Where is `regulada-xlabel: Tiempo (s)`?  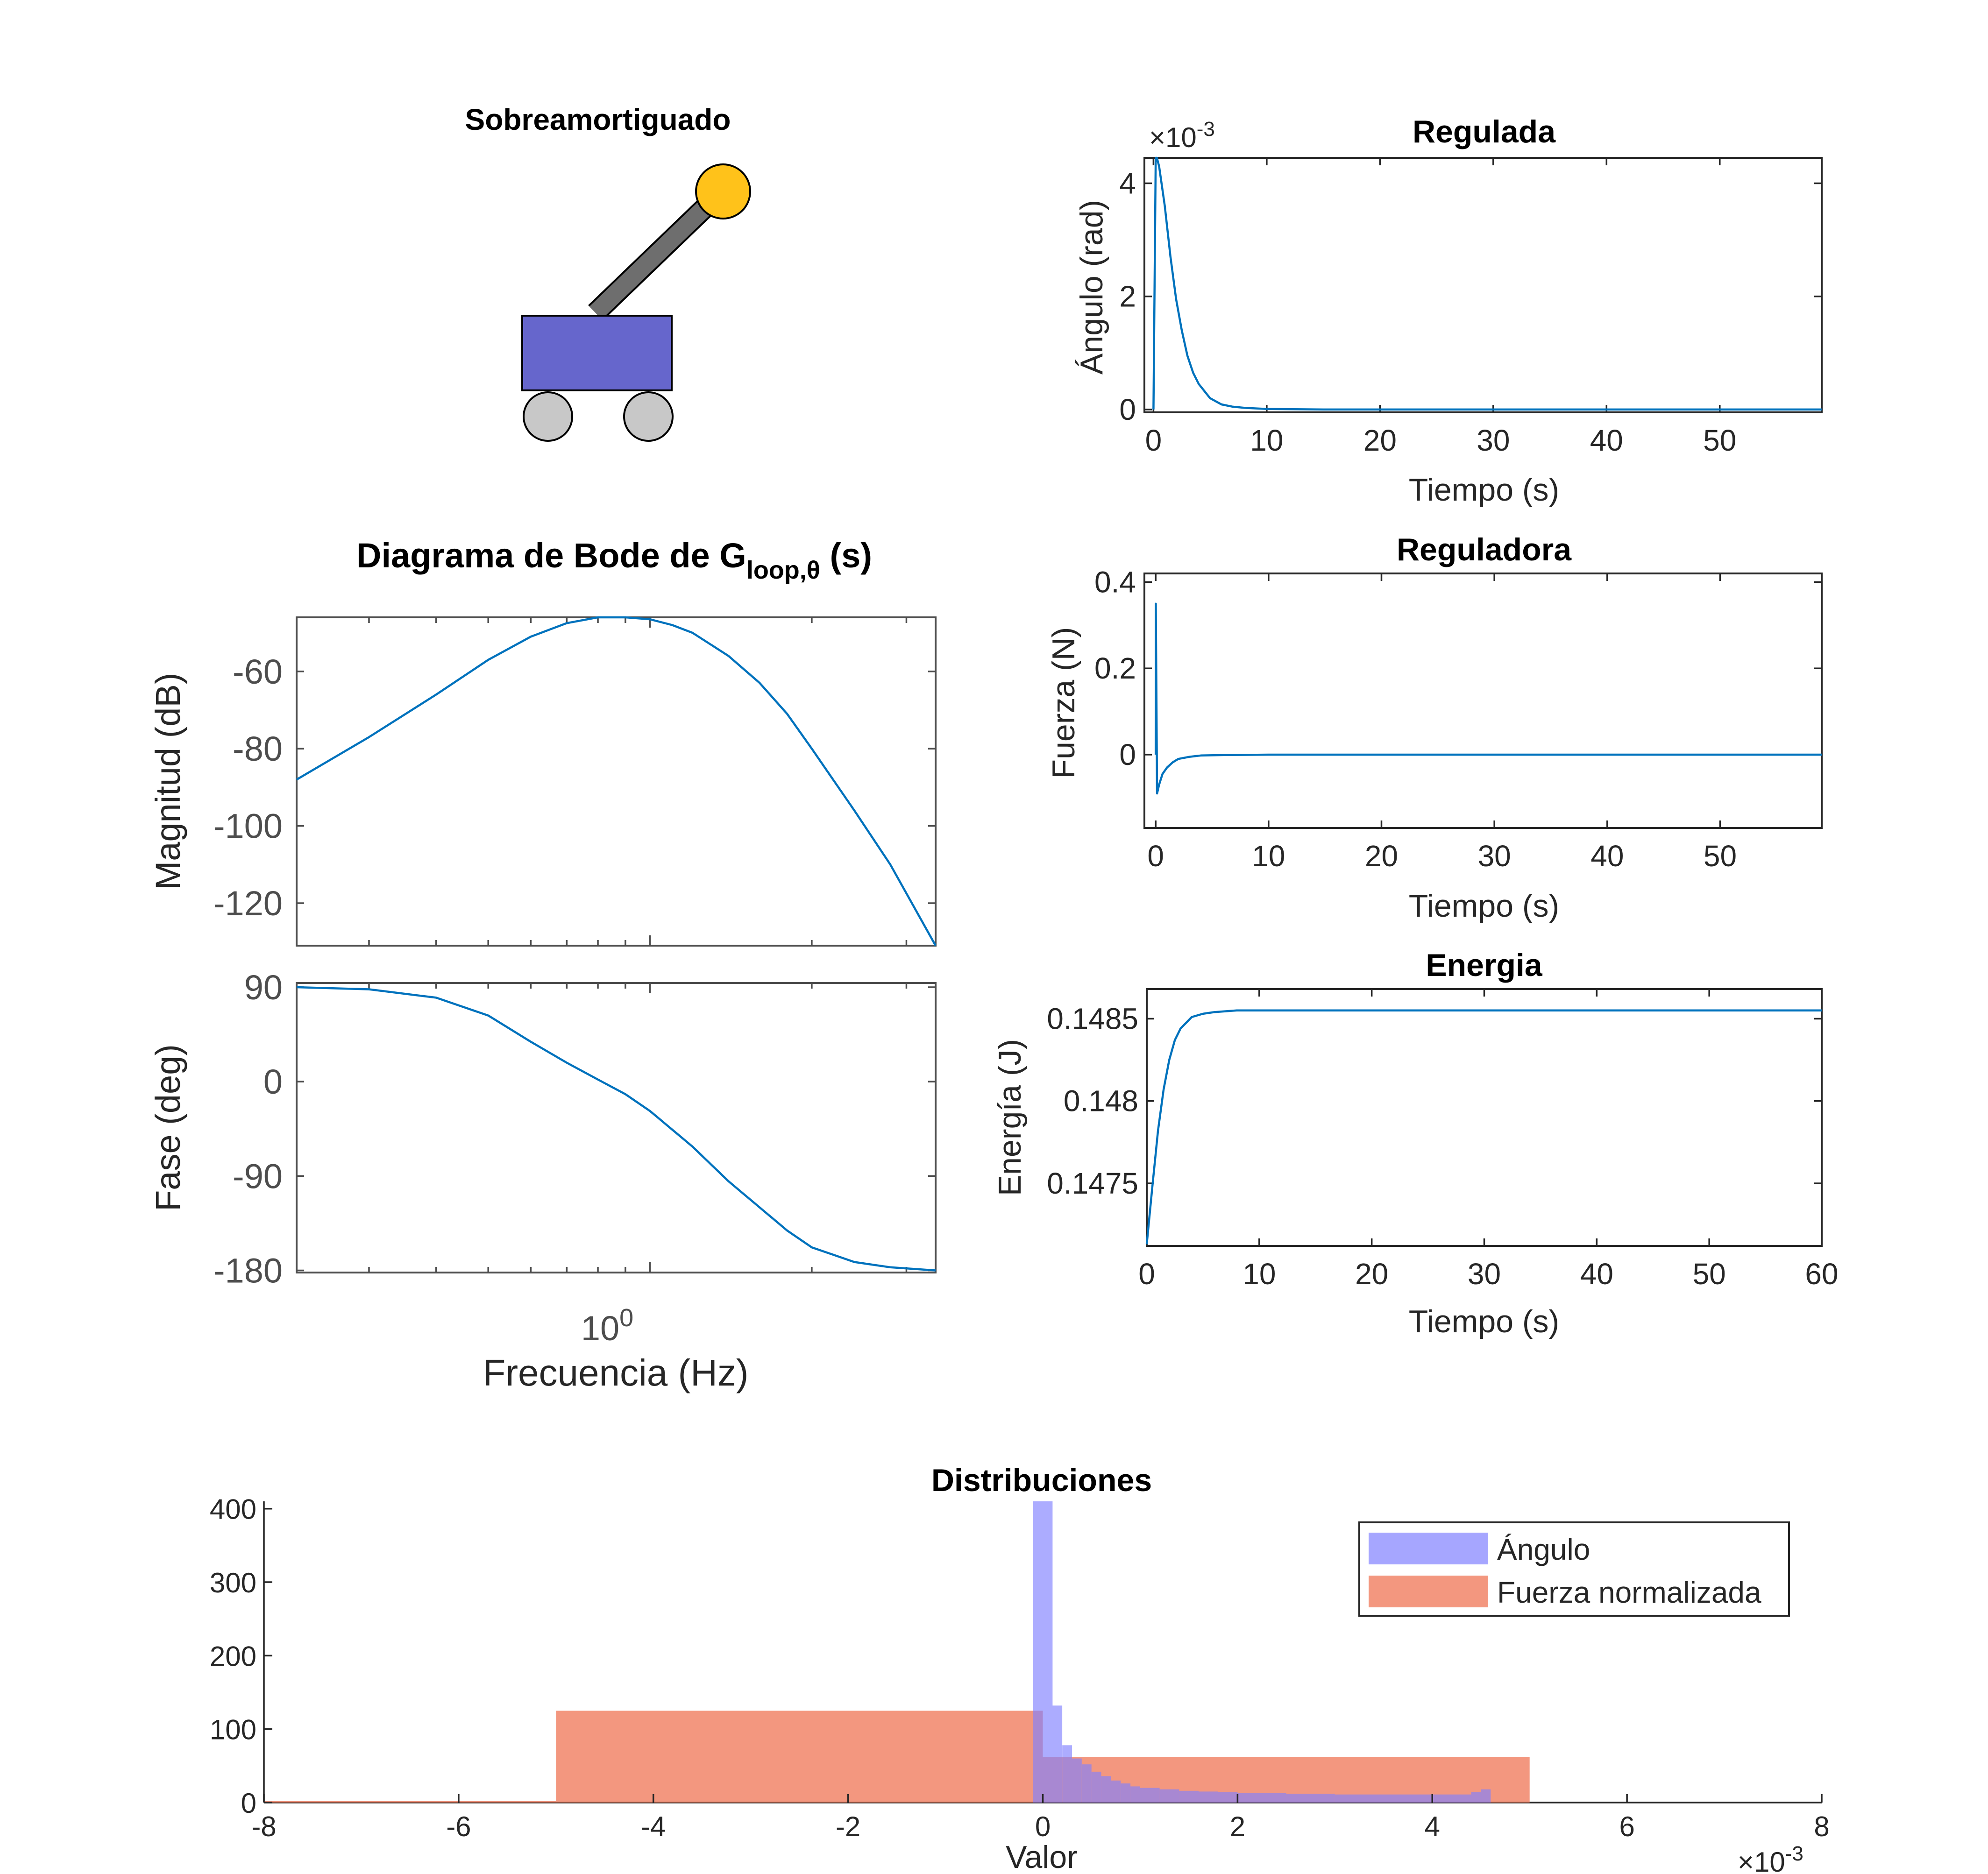
regulada-xlabel: Tiempo (s) is located at coordinates (1484, 490).